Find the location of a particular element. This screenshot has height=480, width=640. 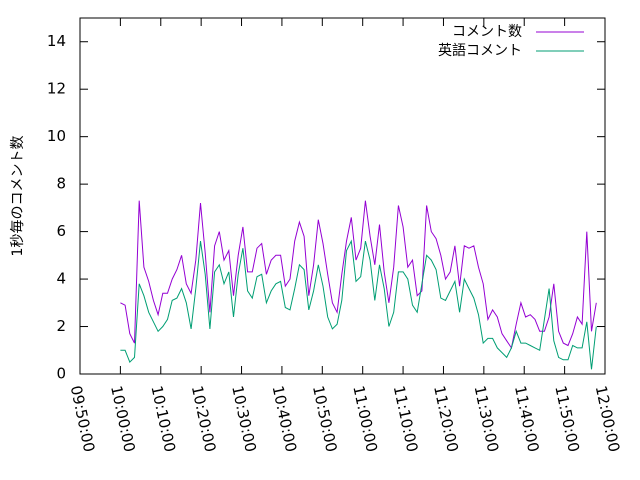

x-tick-label: 10:40:00 is located at coordinates (285, 419).